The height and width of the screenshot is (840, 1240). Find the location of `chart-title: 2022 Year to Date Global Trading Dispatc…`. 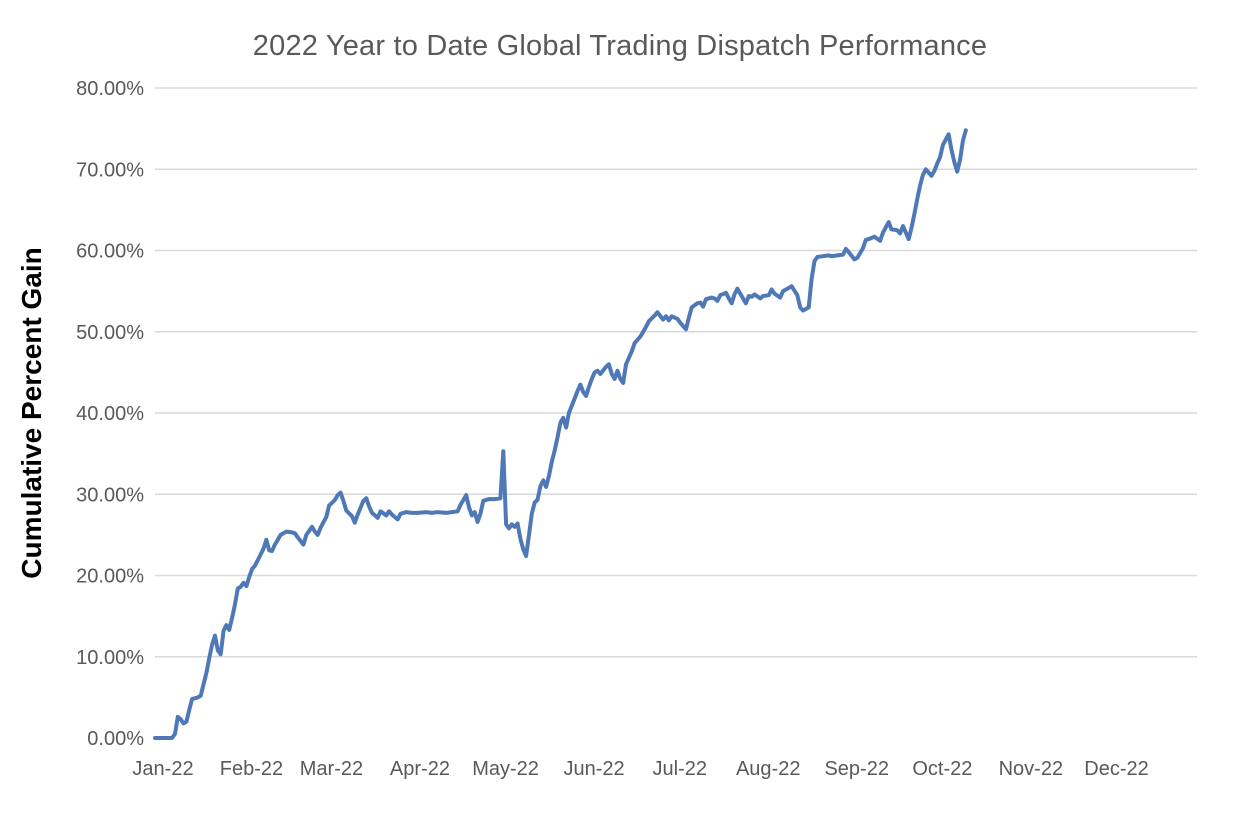

chart-title: 2022 Year to Date Global Trading Dispatc… is located at coordinates (620, 46).